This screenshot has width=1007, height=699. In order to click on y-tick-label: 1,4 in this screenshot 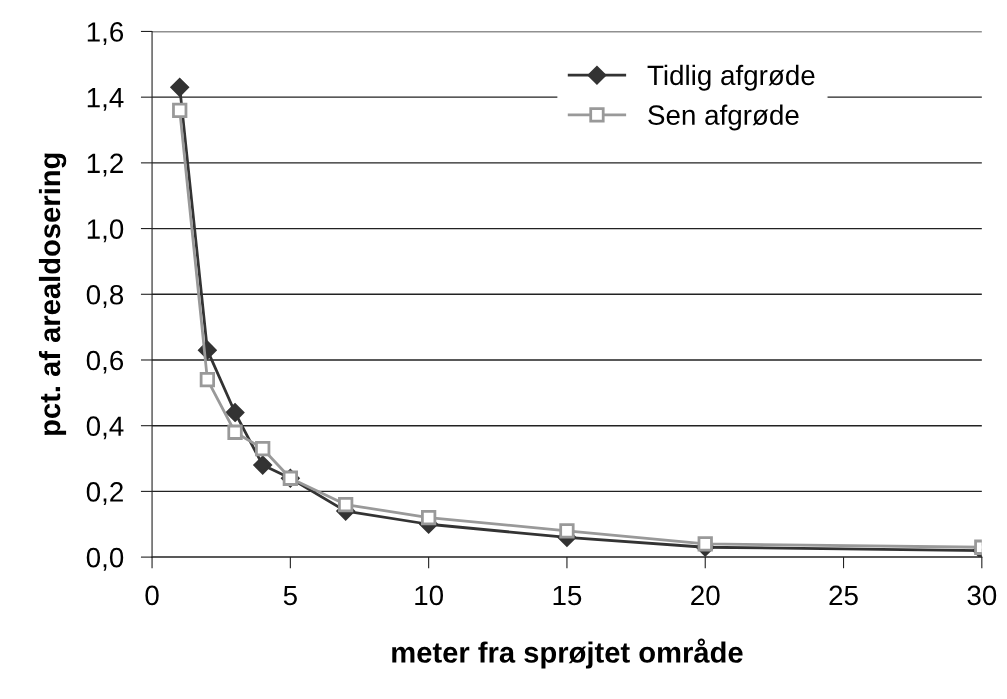, I will do `click(105, 99)`.